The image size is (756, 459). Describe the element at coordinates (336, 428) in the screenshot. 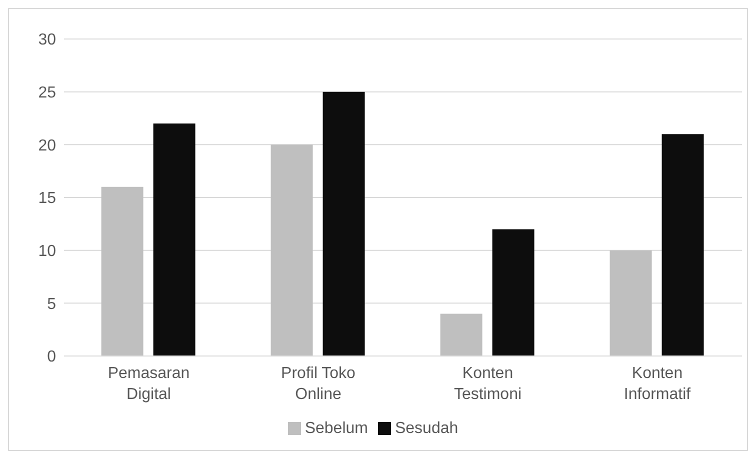

I see `legend-label: Sebelum` at that location.